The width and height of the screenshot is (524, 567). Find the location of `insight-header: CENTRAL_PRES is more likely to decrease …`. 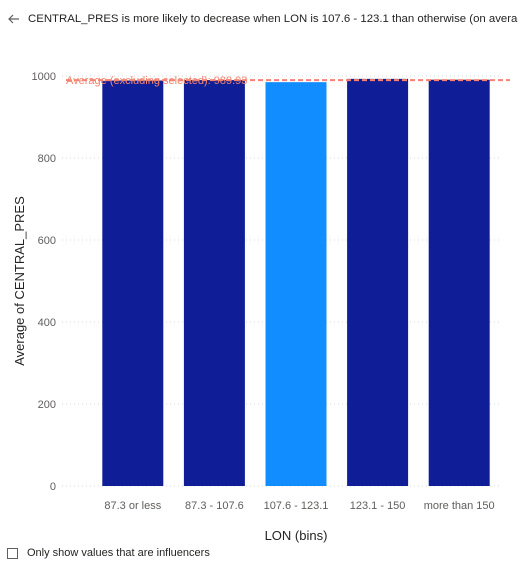

insight-header: CENTRAL_PRES is more likely to decrease … is located at coordinates (262, 19).